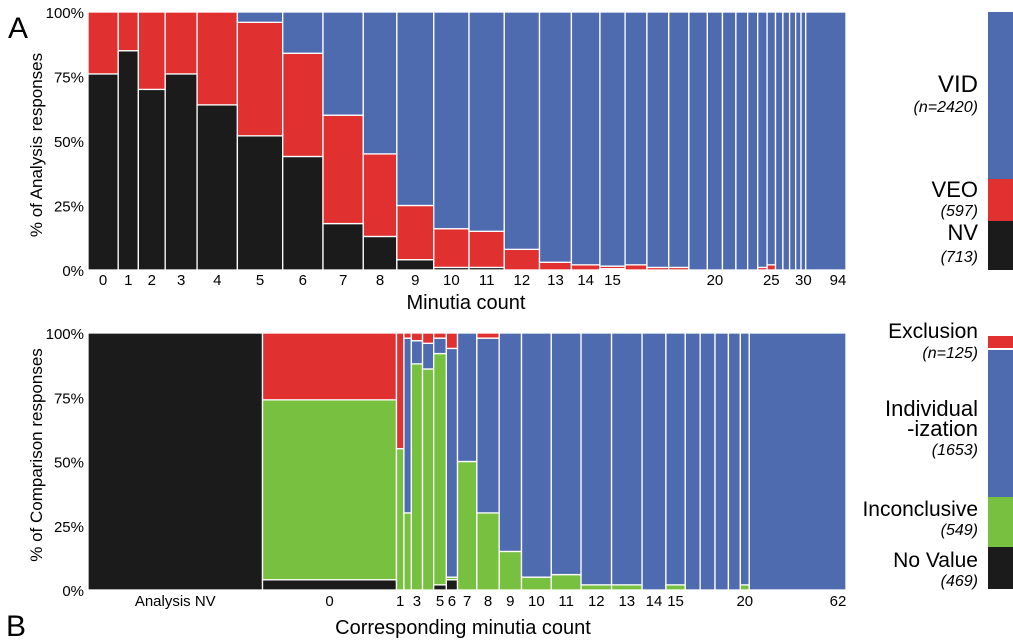  What do you see at coordinates (675, 601) in the screenshot?
I see `b-x-tick-15: 15` at bounding box center [675, 601].